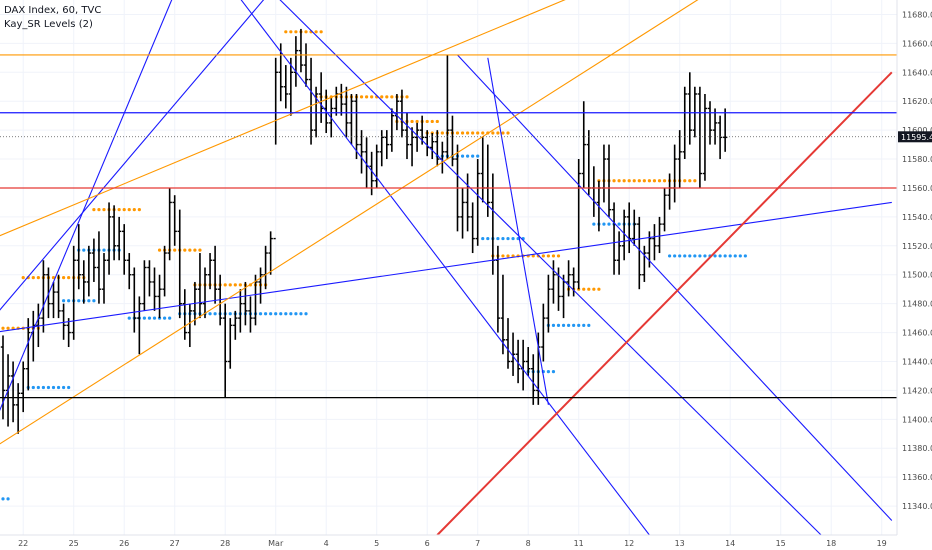 This screenshot has width=932, height=550. What do you see at coordinates (917, 188) in the screenshot?
I see `y-tick-label: 11560.0` at bounding box center [917, 188].